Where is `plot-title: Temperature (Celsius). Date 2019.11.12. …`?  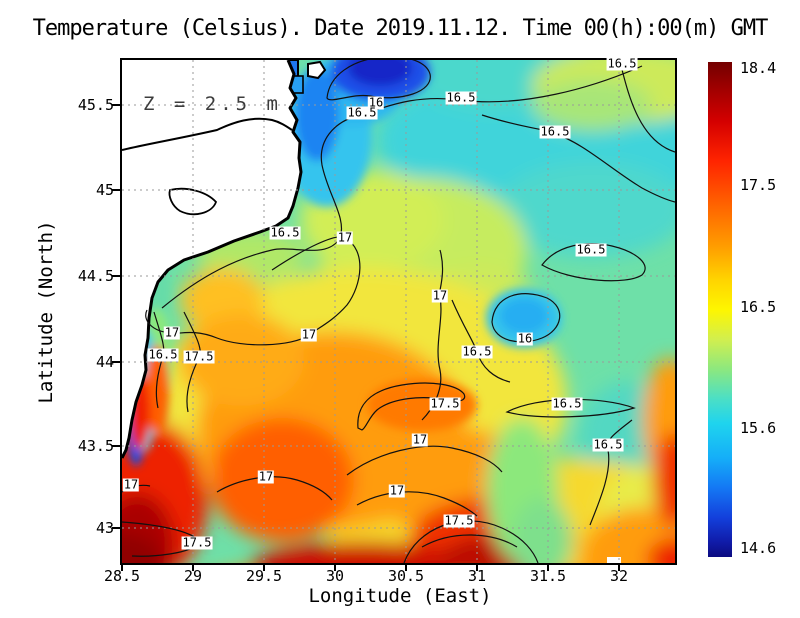 plot-title: Temperature (Celsius). Date 2019.11.12. … is located at coordinates (400, 28).